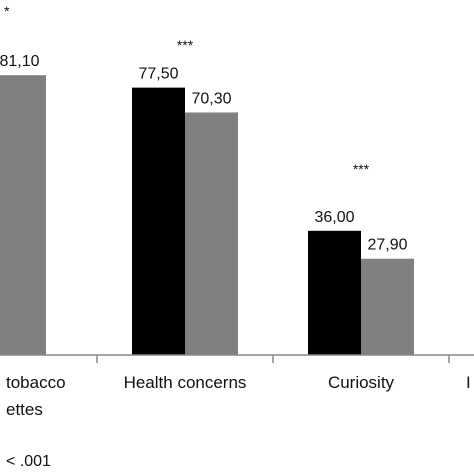  Describe the element at coordinates (24, 409) in the screenshot. I see `category-label-0-line2: ettes` at that location.